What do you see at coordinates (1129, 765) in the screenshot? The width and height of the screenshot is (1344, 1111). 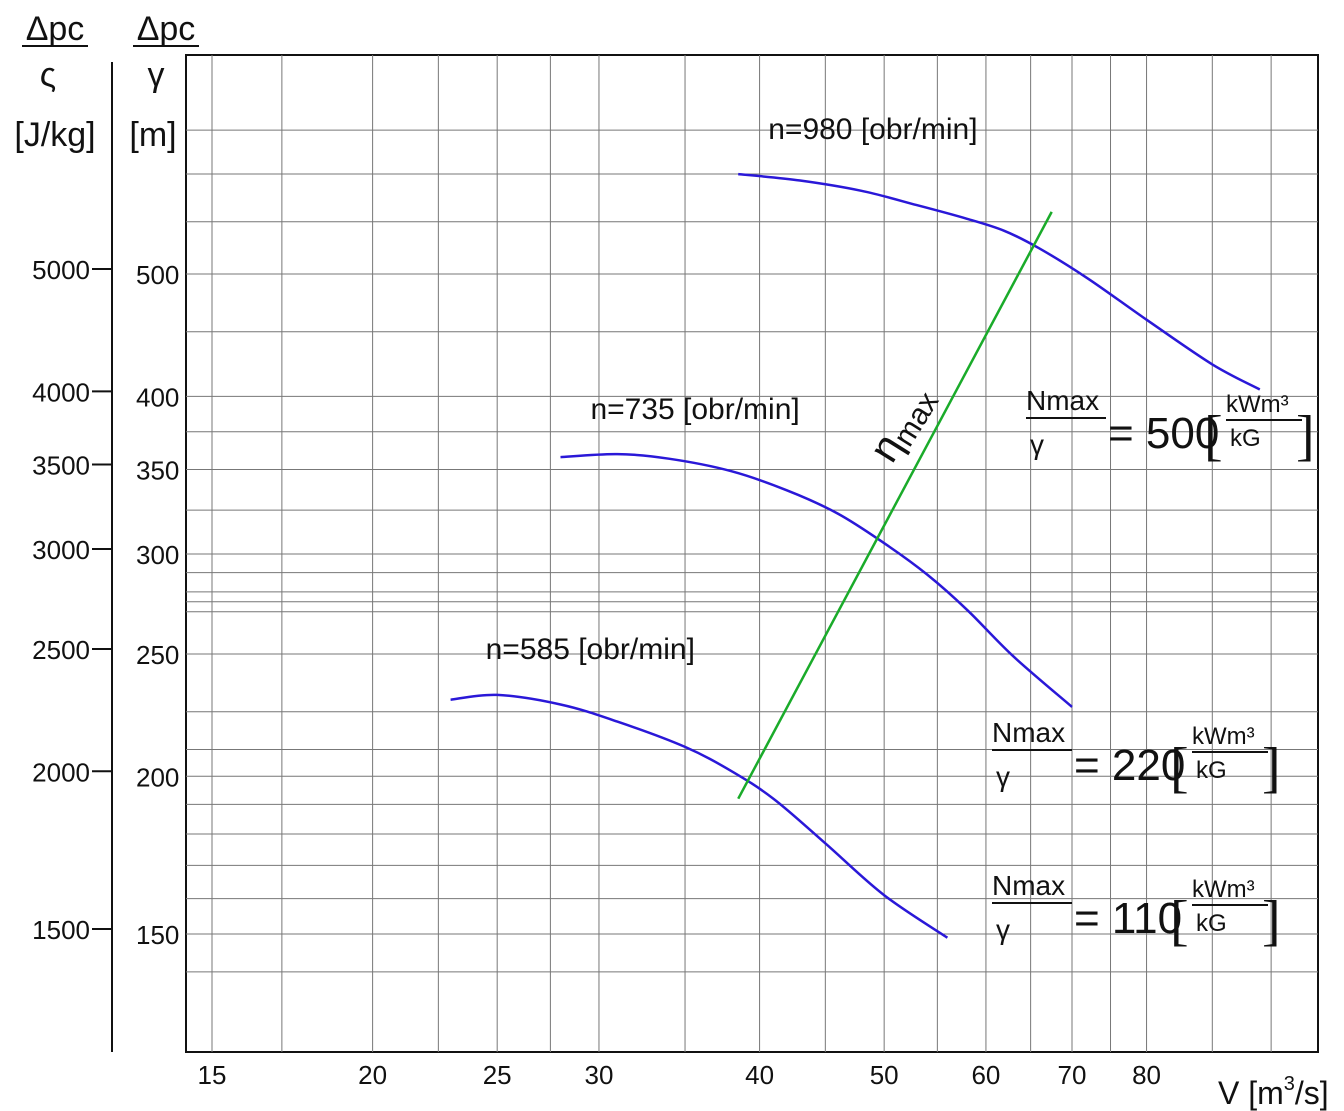 I see `annotation-value: = 220` at bounding box center [1129, 765].